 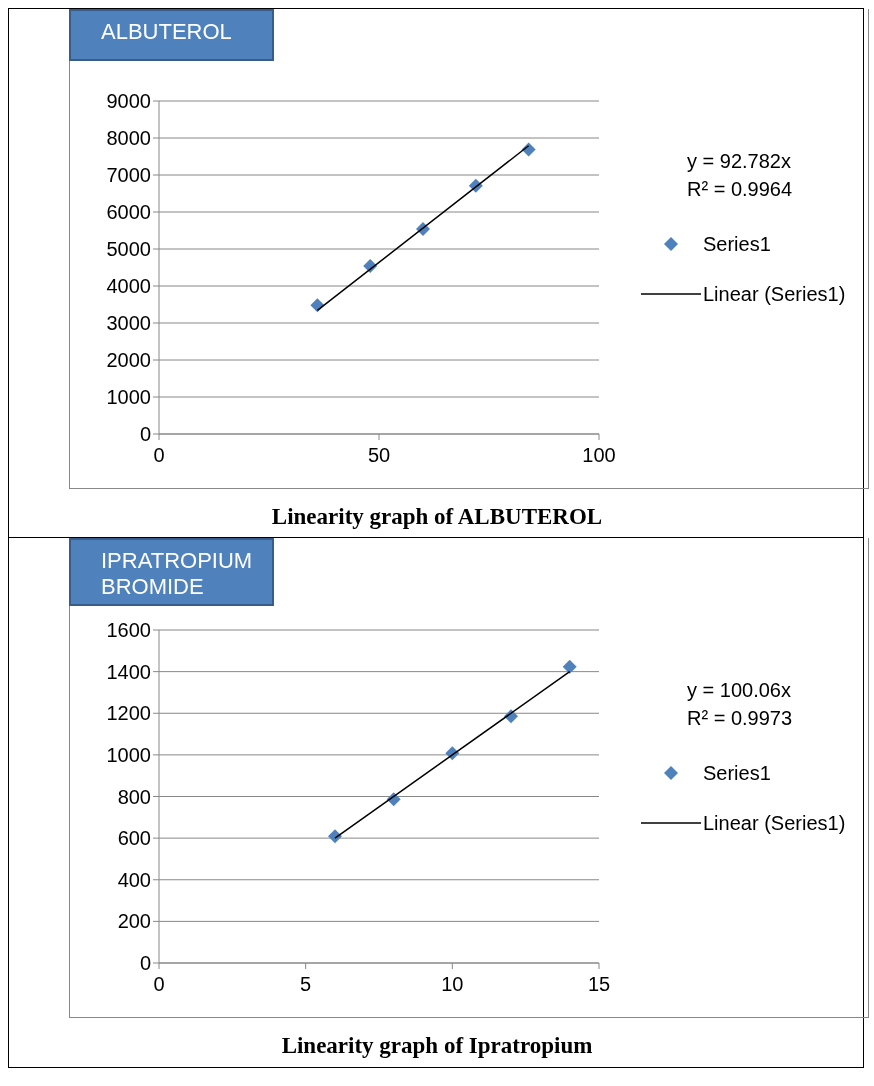 What do you see at coordinates (128, 249) in the screenshot?
I see `y-tick-label: 5000` at bounding box center [128, 249].